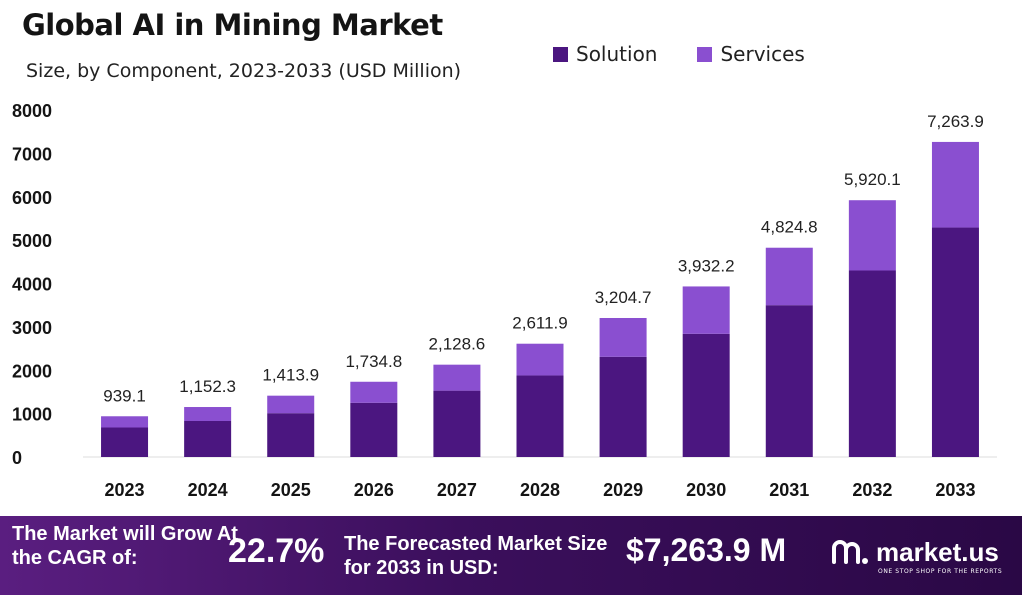 Image resolution: width=1022 pixels, height=595 pixels. Describe the element at coordinates (872, 363) in the screenshot. I see `bar-solution-2032` at that location.